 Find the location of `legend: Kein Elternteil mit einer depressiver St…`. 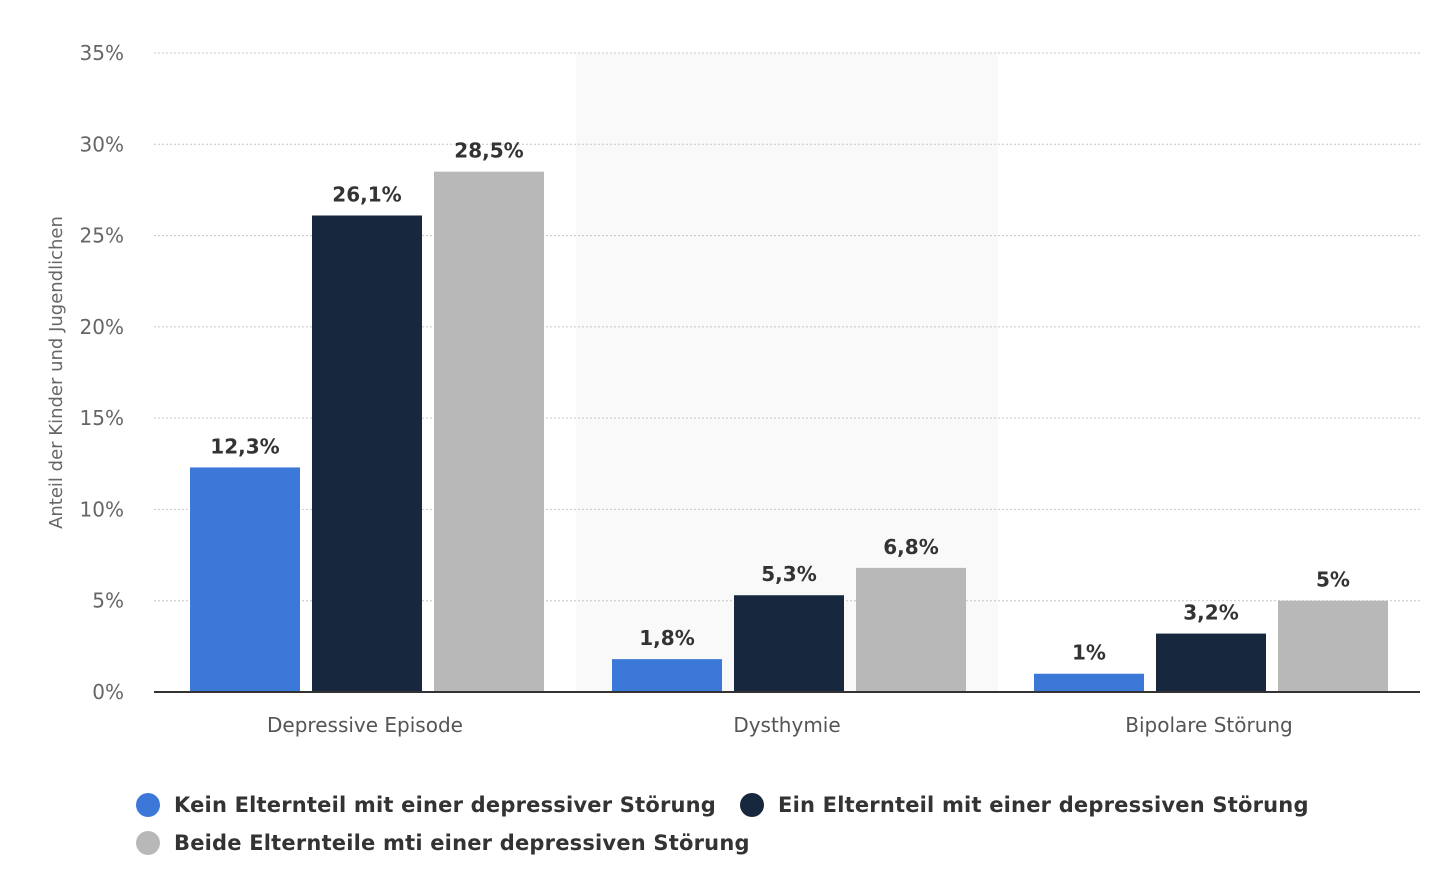

legend: Kein Elternteil mit einer depressiver St… is located at coordinates (781, 824).